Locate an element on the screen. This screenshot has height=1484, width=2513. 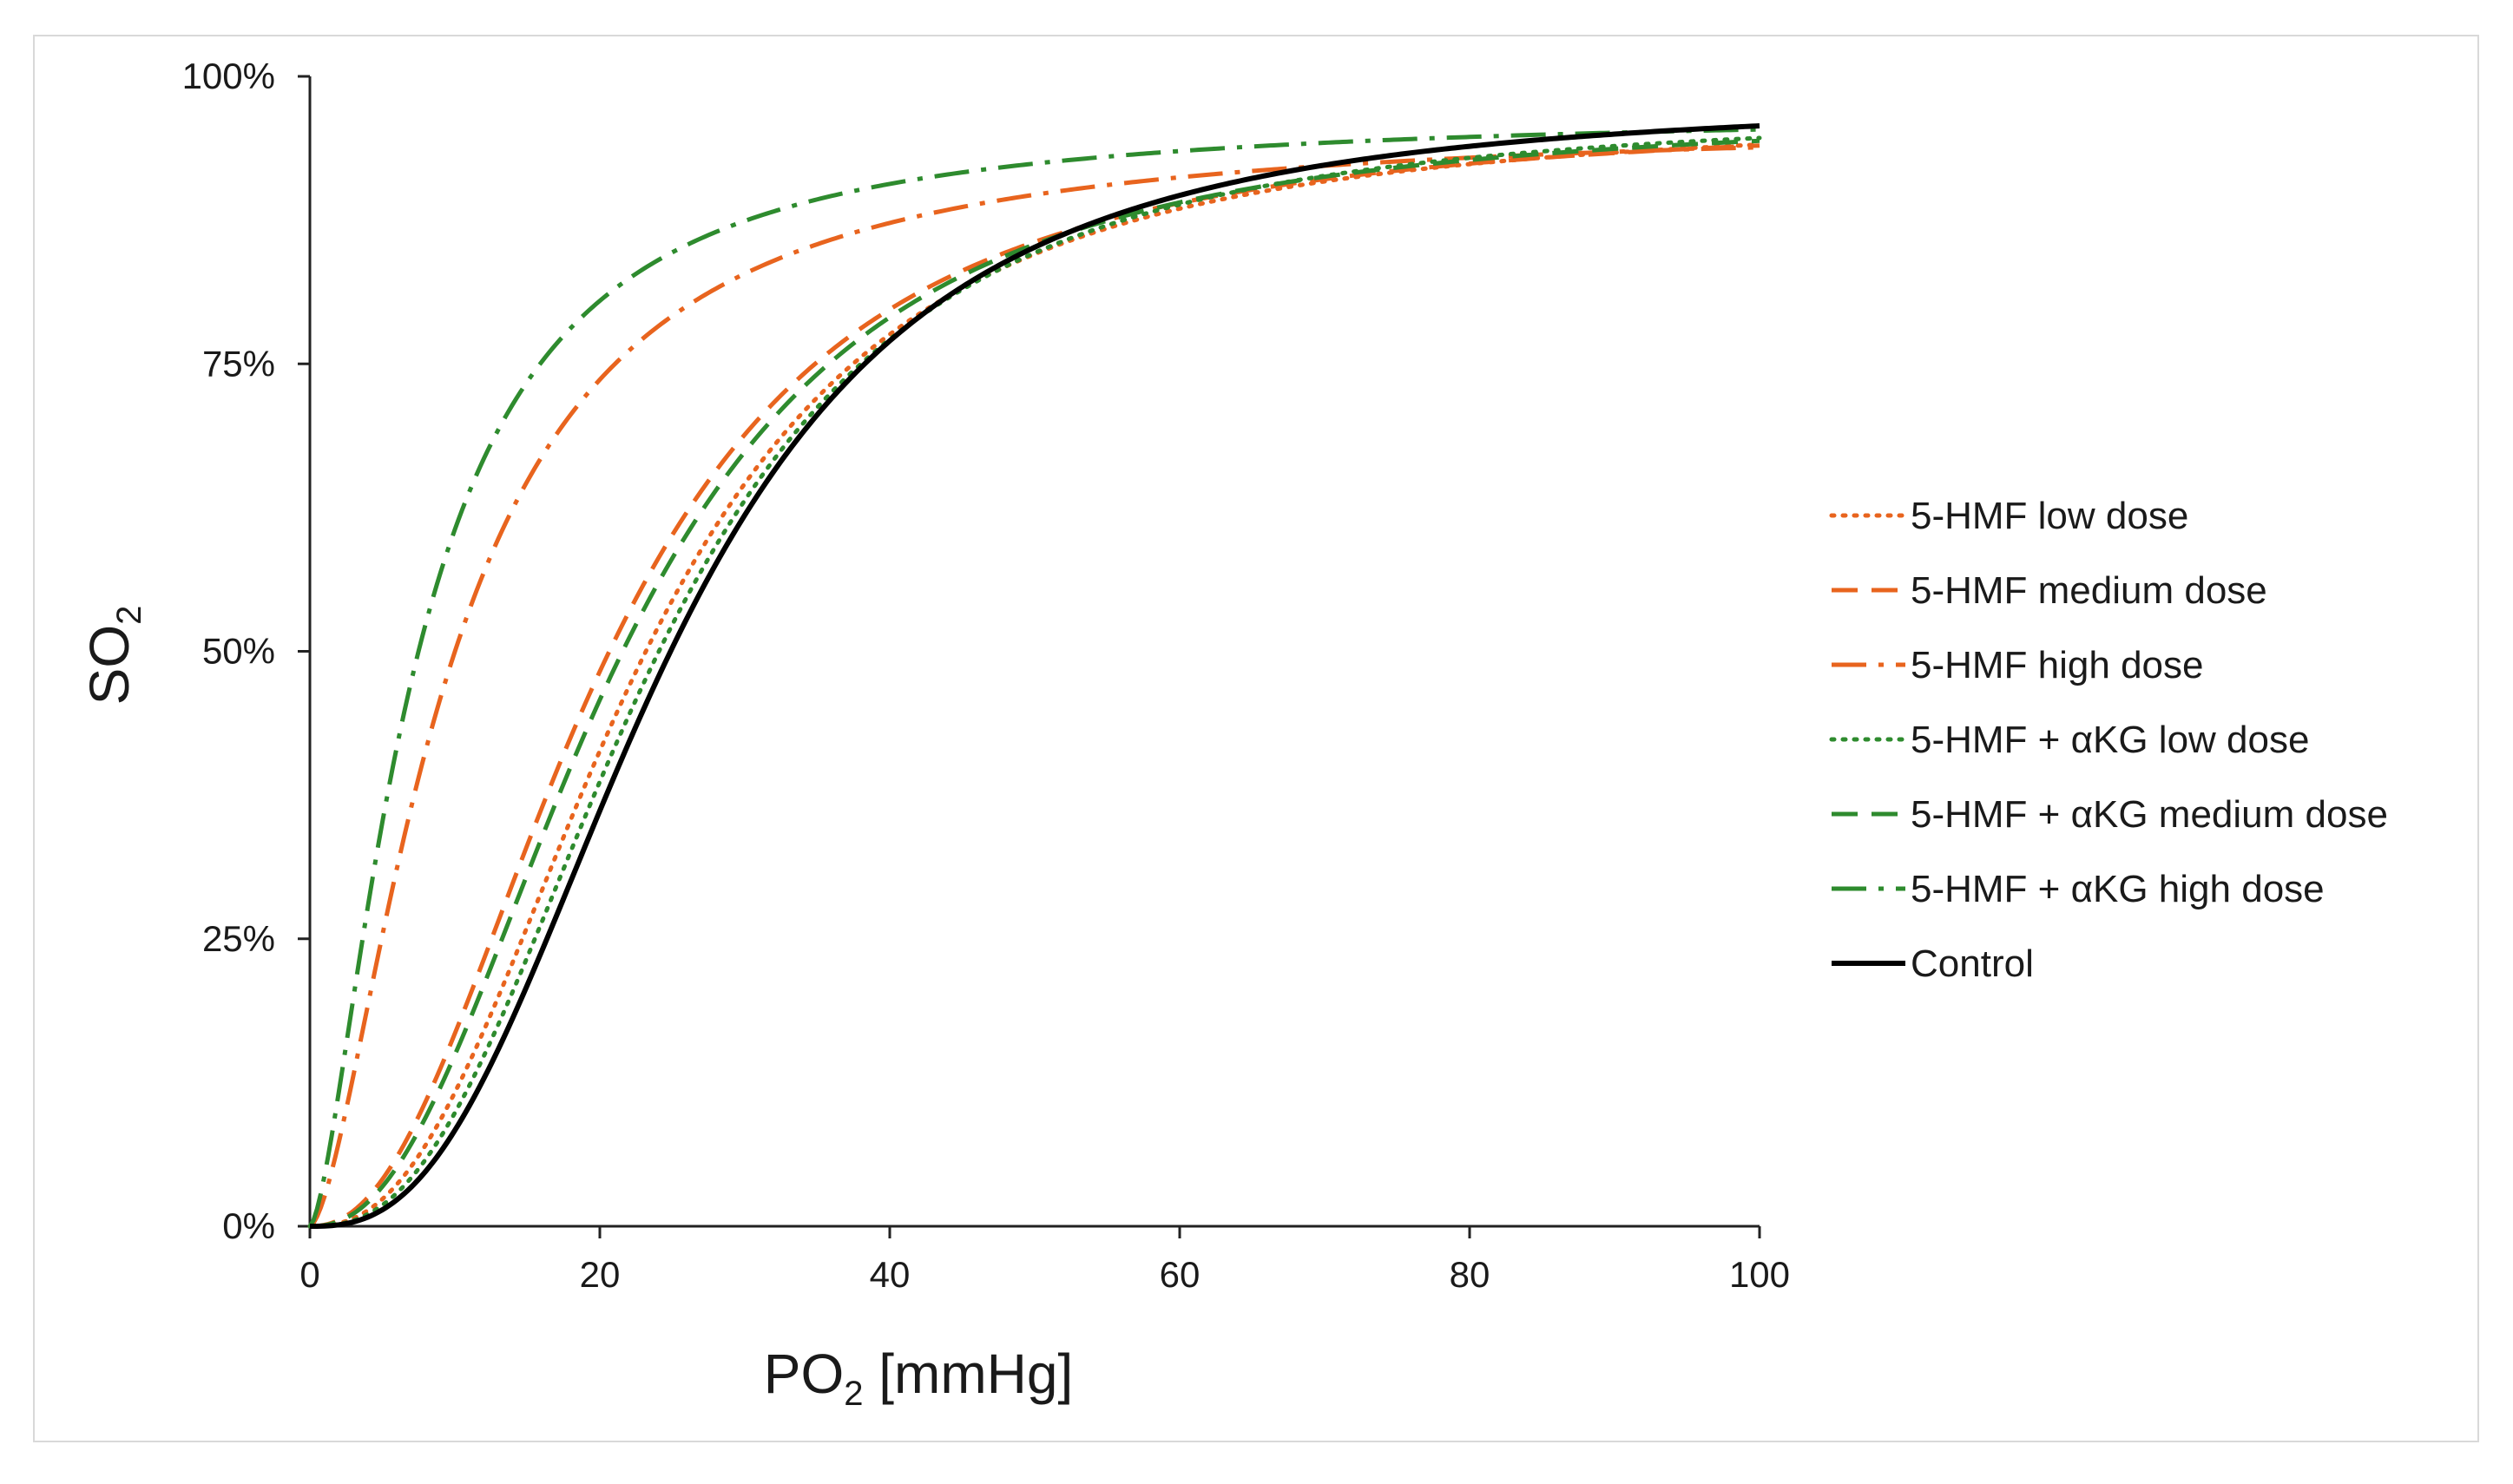
x-axis-title: PO2 [mmHg] is located at coordinates (919, 1378).